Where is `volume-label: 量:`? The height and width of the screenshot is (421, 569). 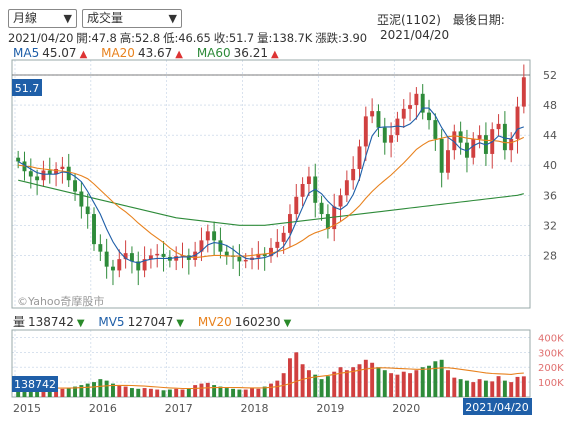 volume-label: 量: is located at coordinates (265, 38).